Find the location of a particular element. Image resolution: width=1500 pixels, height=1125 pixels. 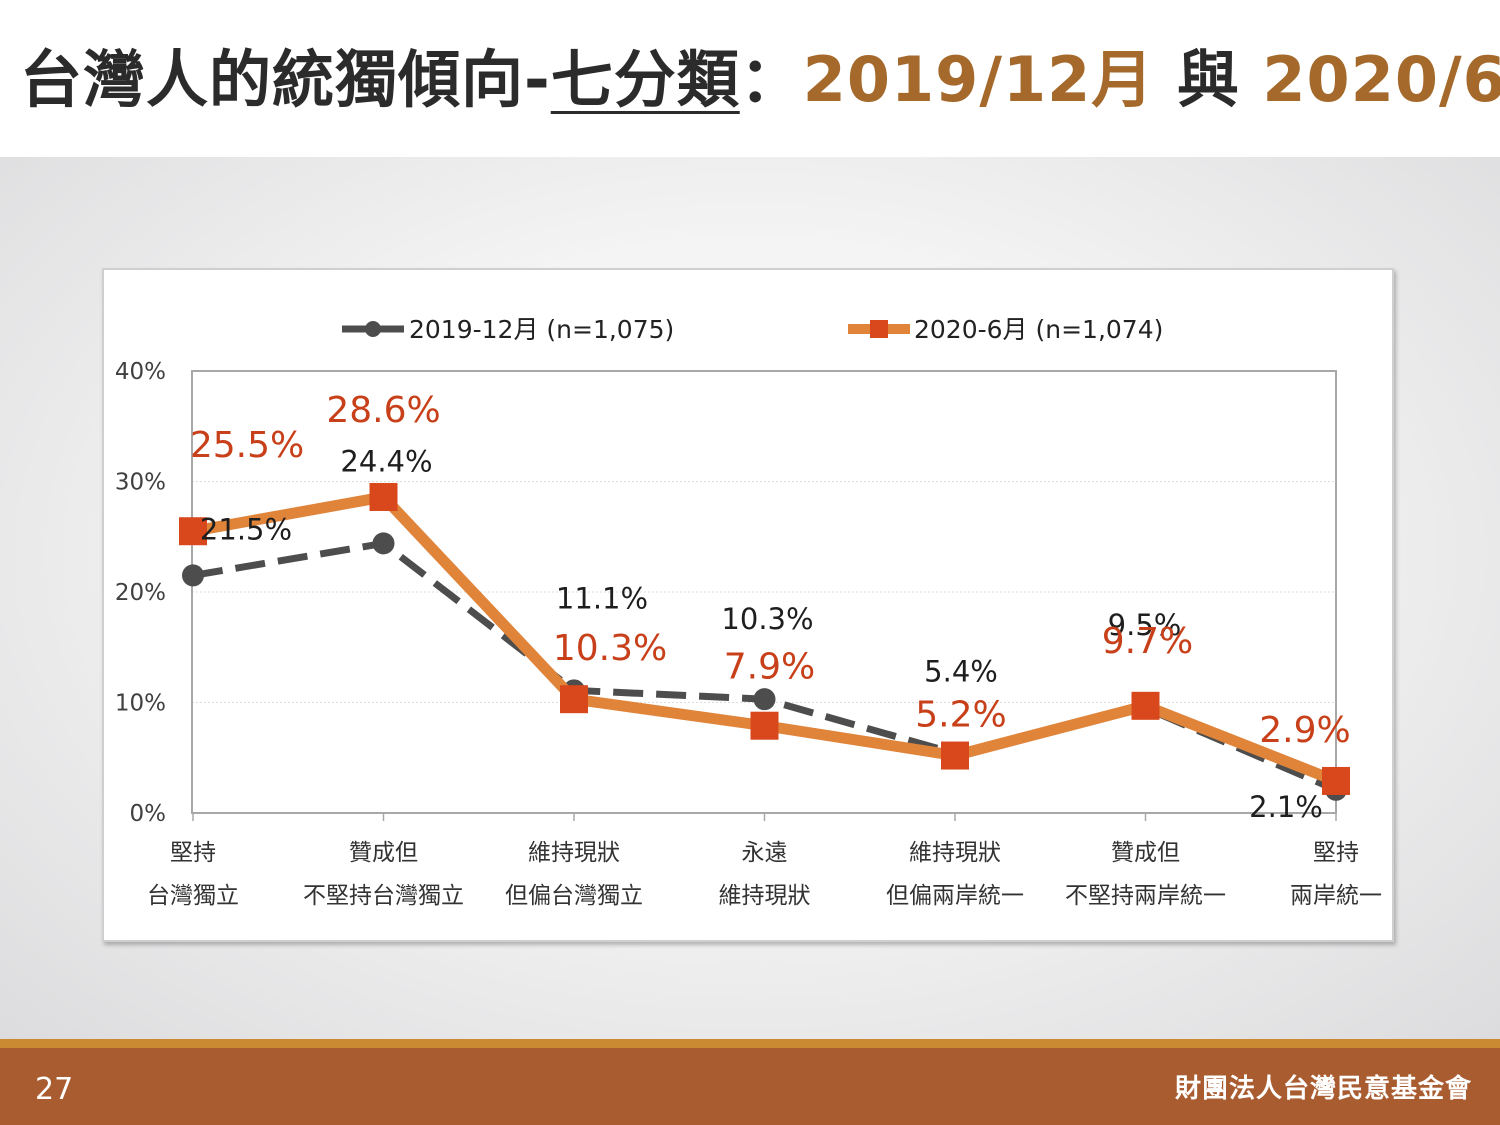

data-label-2020-6: 10.3% is located at coordinates (610, 648).